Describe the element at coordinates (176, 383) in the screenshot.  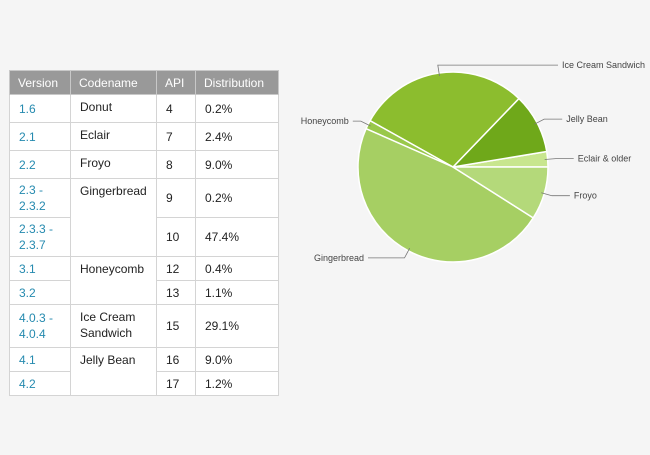
I see `api-cell: 17` at that location.